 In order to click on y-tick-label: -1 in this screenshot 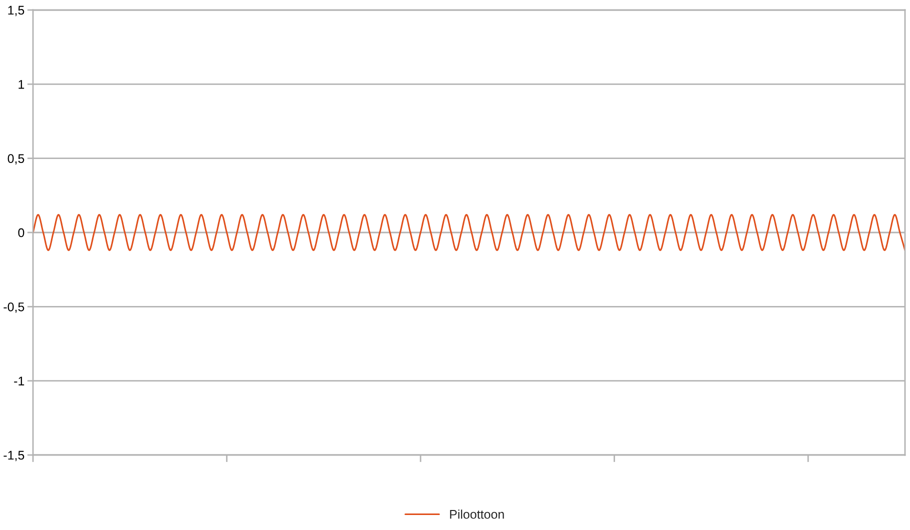, I will do `click(19, 381)`.